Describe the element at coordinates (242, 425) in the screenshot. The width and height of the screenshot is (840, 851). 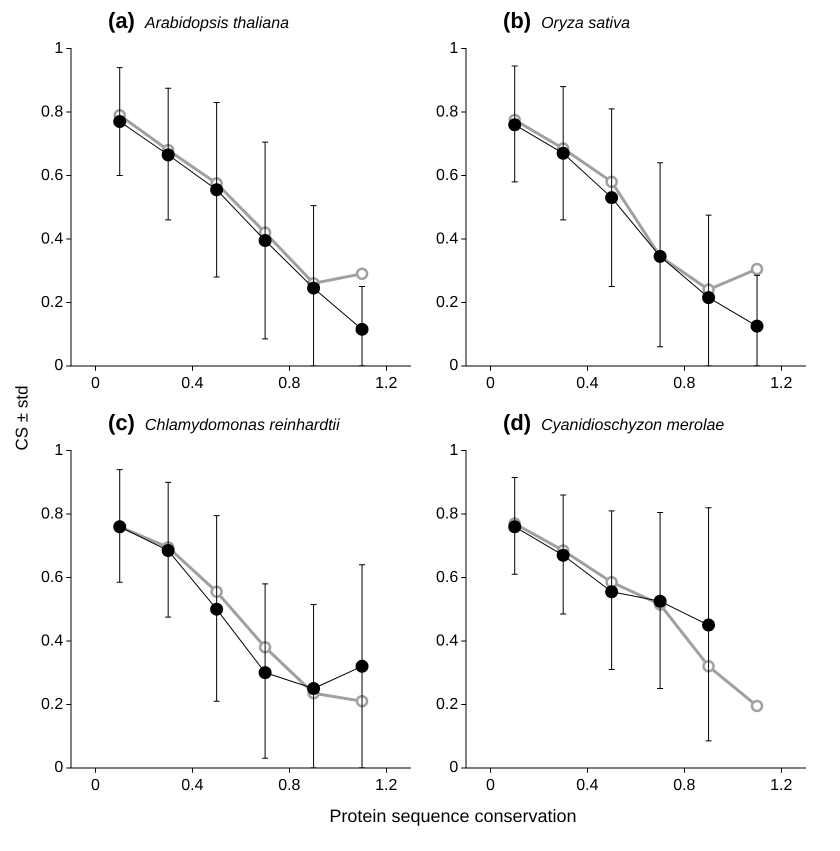
I see `chart-subtitle: Chlamydomonas reinhardtii` at that location.